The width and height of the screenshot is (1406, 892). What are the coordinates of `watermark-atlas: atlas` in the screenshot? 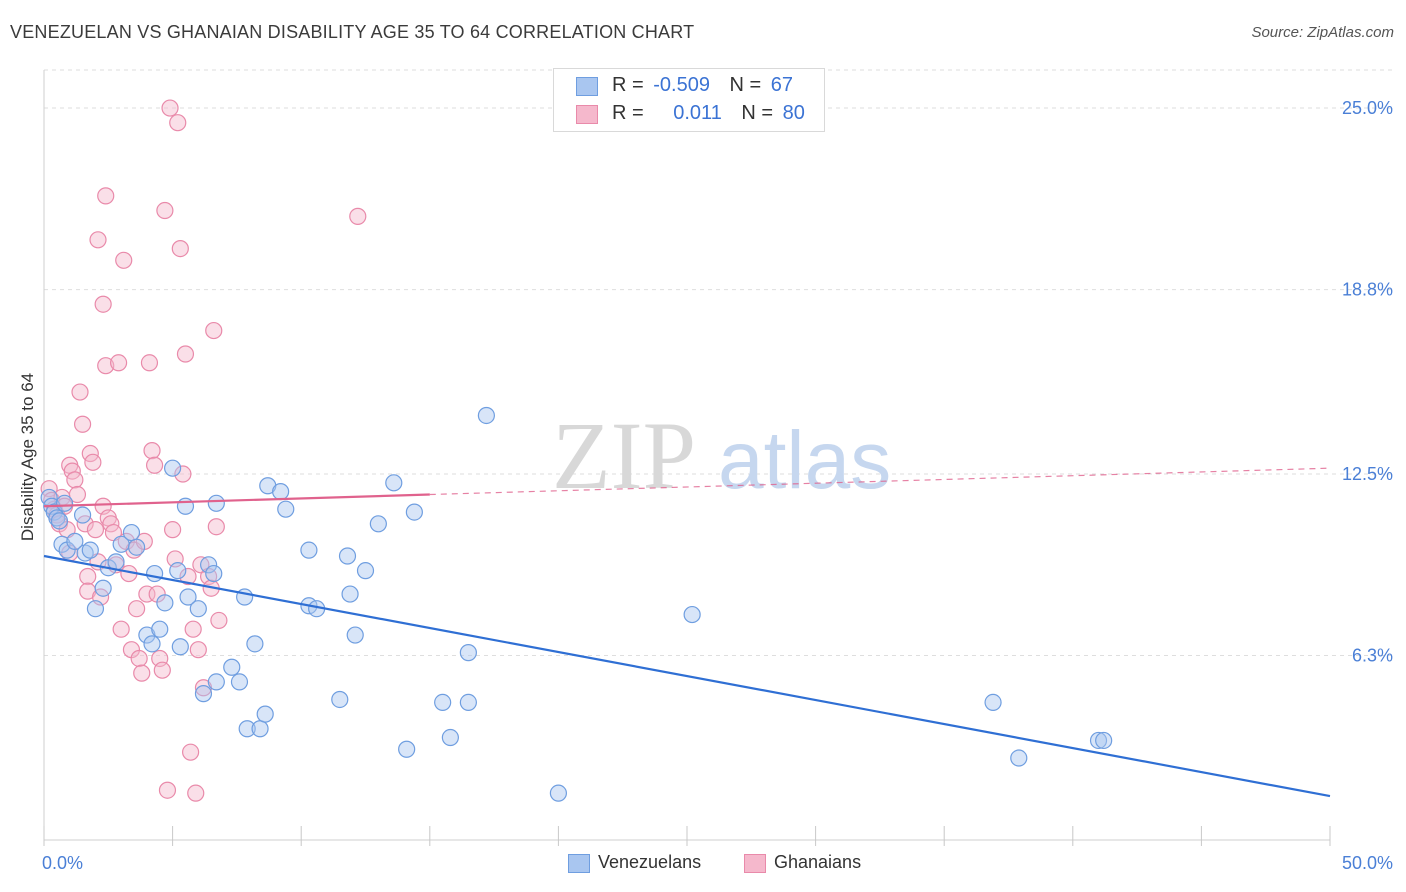 It's located at (804, 460).